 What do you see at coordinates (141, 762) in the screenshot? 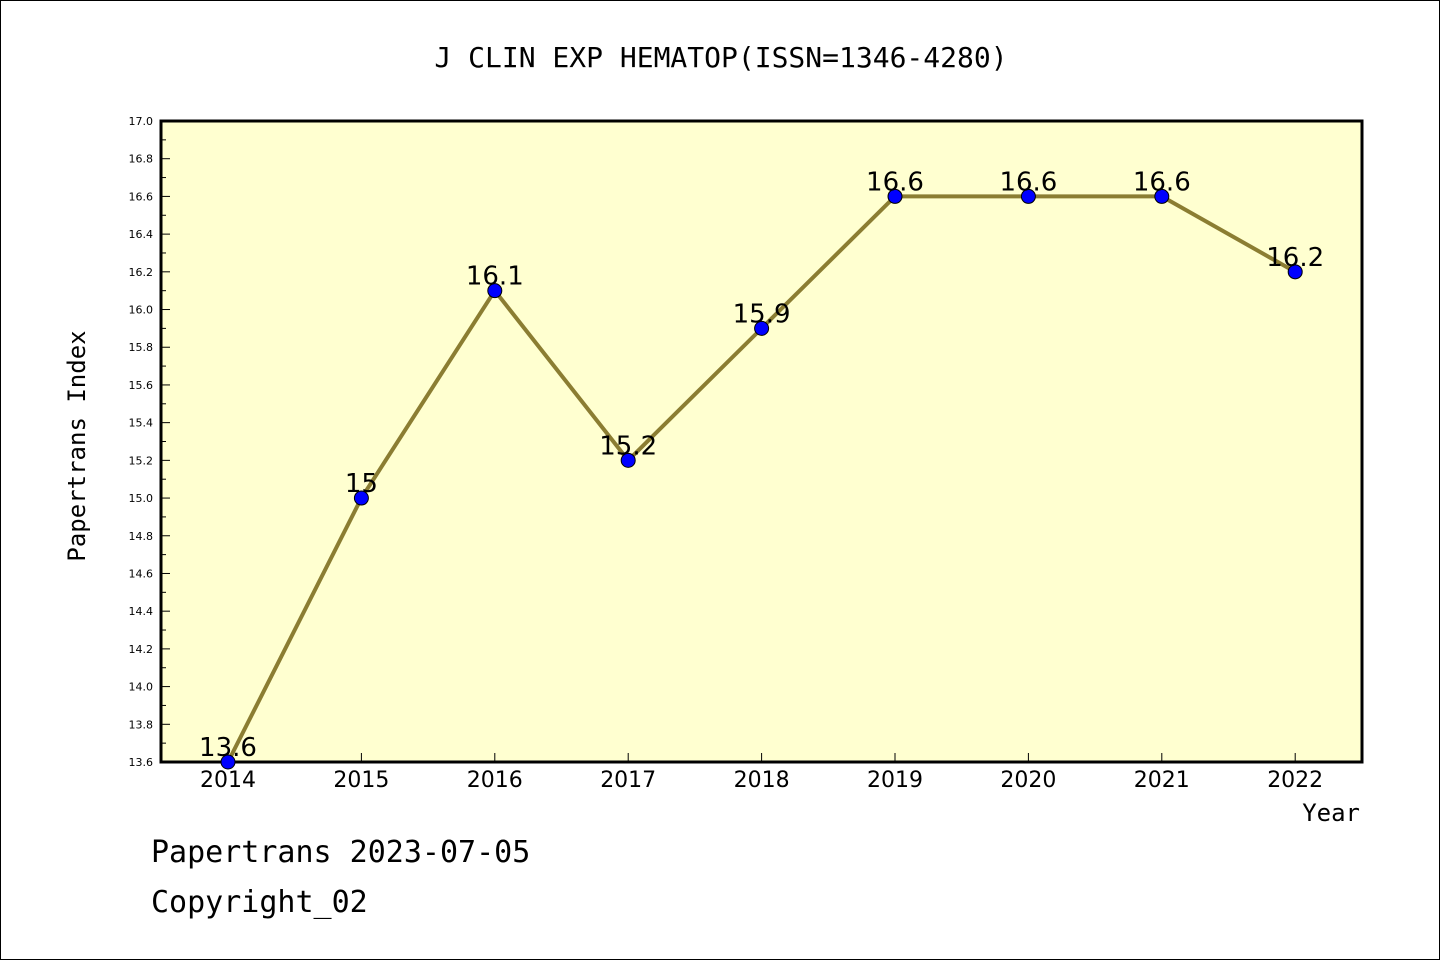
I see `y-tick-label: 13.6` at bounding box center [141, 762].